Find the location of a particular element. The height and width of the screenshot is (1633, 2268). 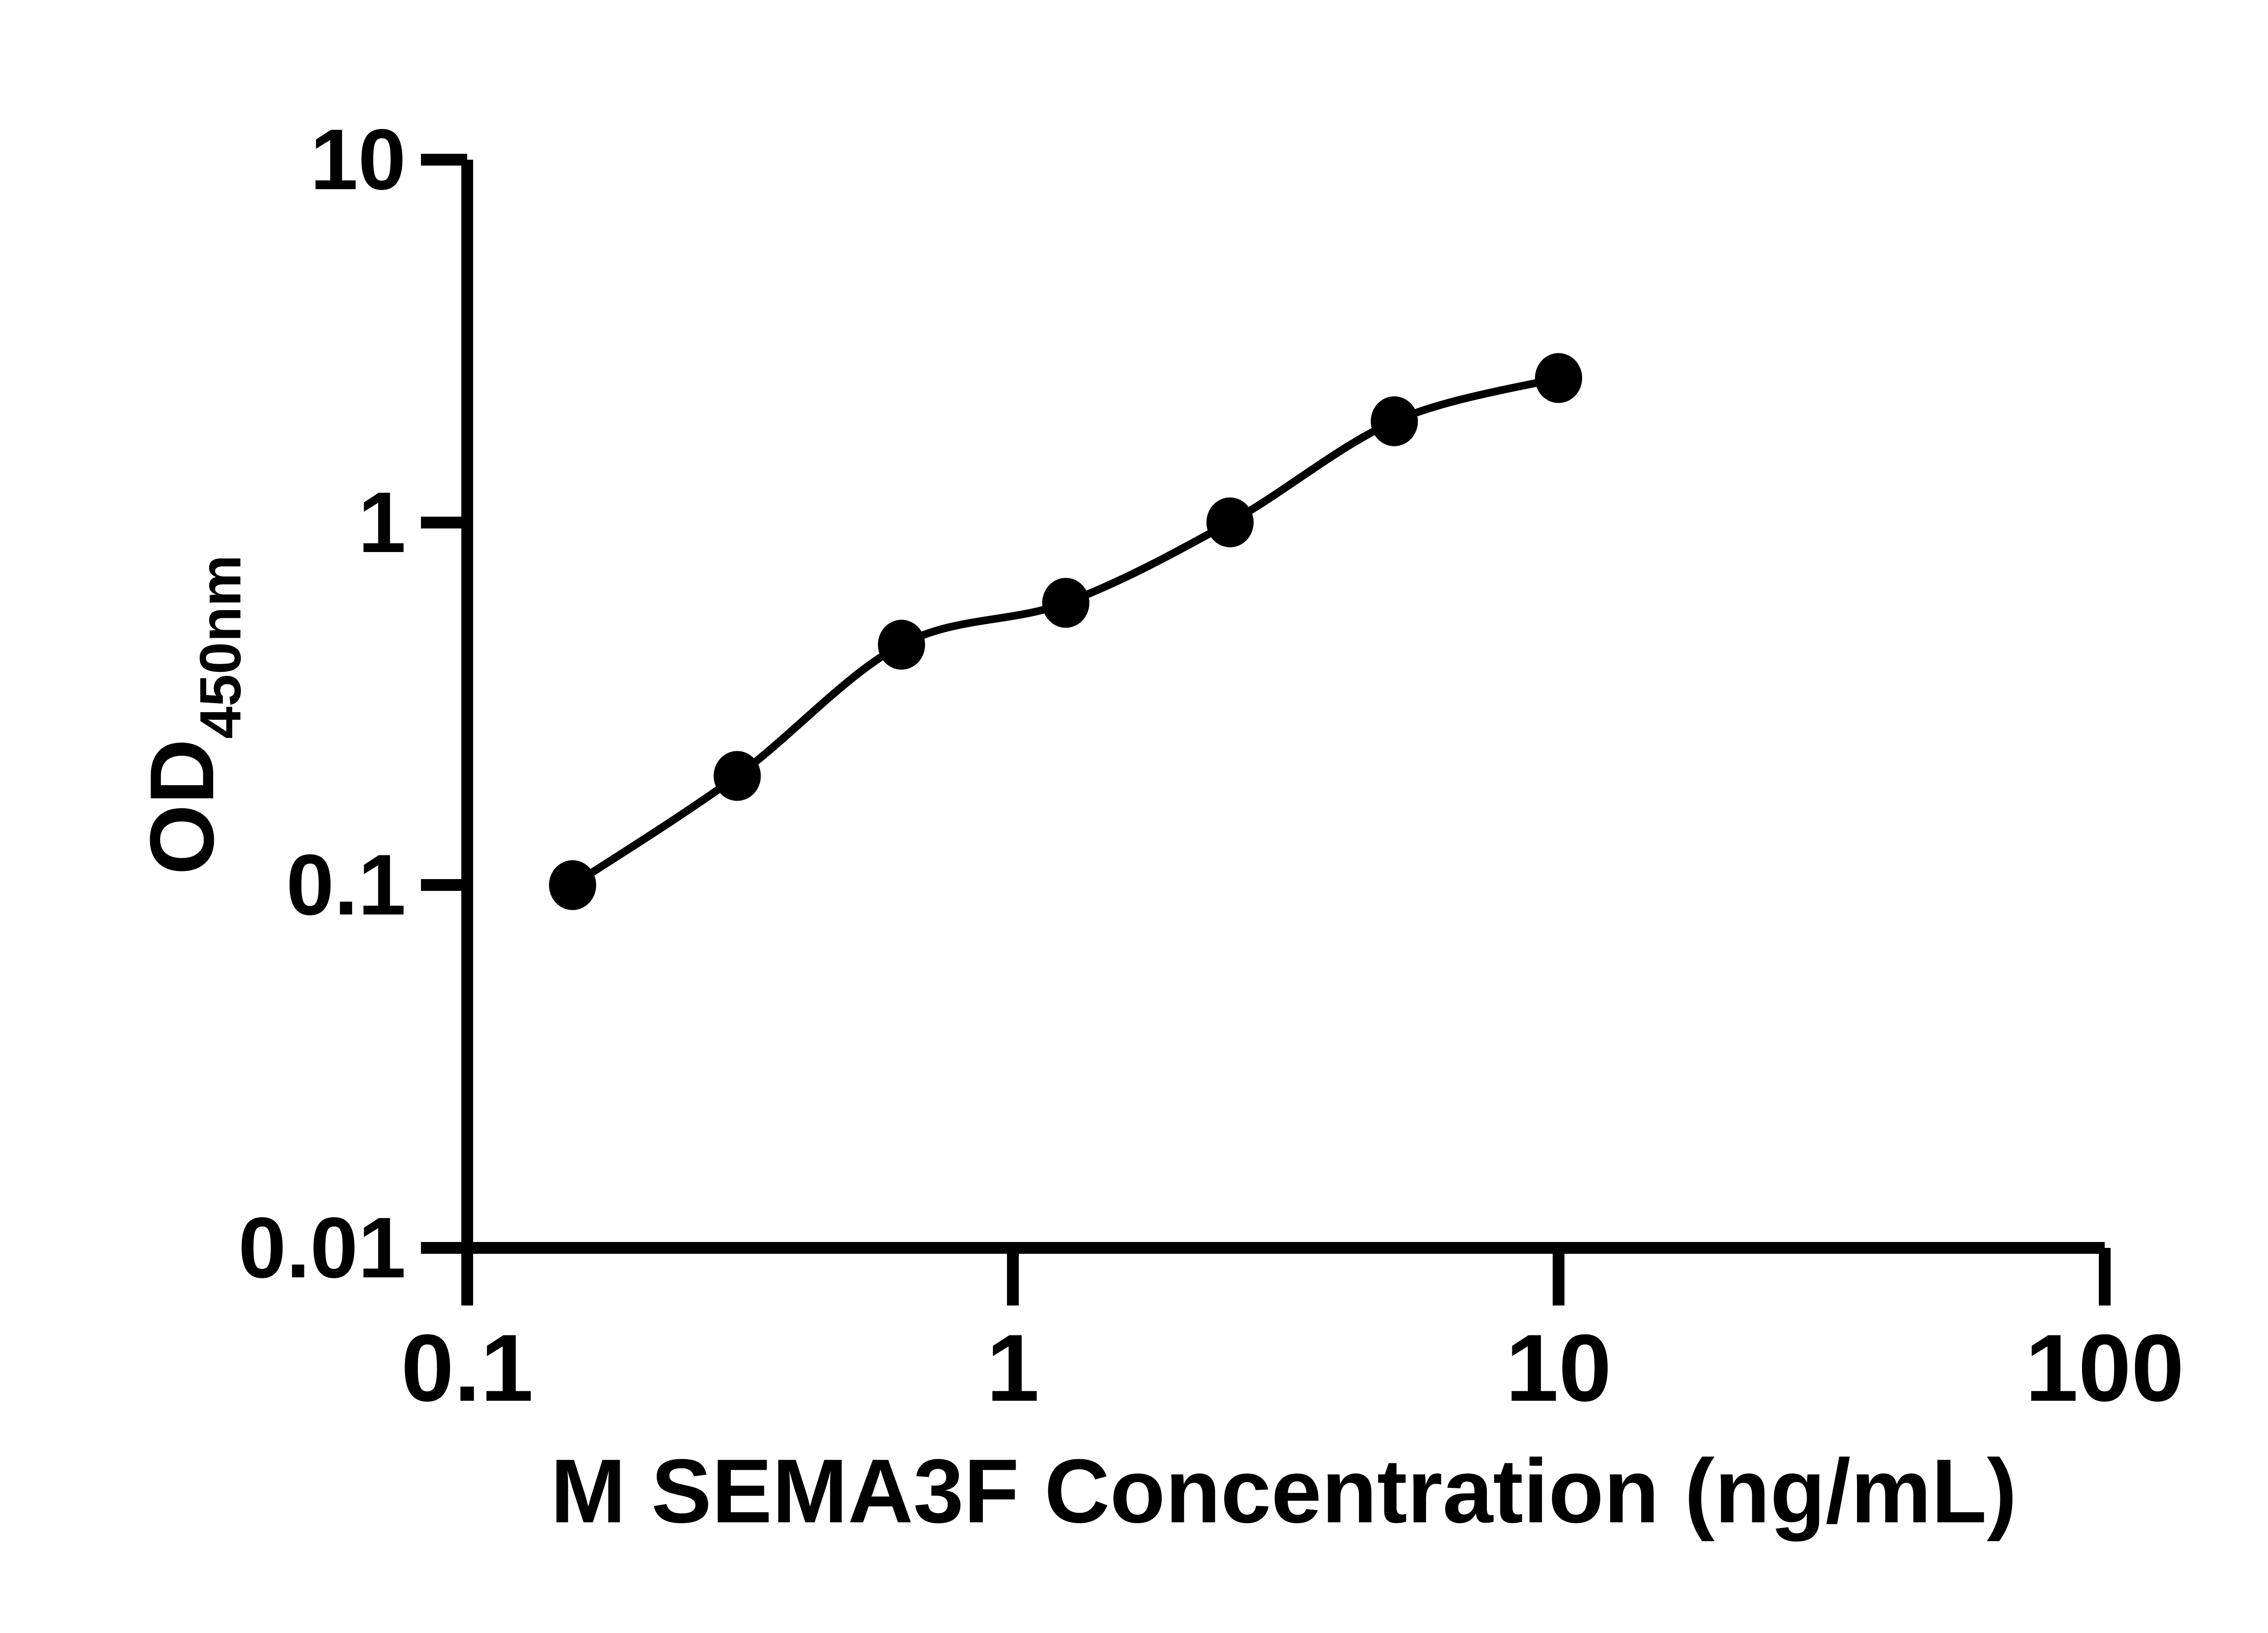

x-tick-label-10: 10 is located at coordinates (1559, 1368).